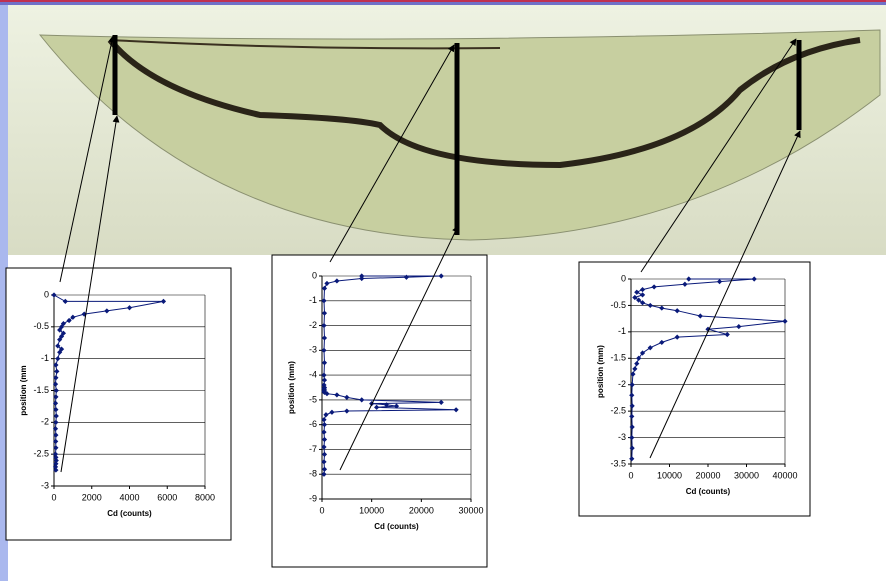 The width and height of the screenshot is (886, 581). I want to click on chart-frame, so click(694, 389).